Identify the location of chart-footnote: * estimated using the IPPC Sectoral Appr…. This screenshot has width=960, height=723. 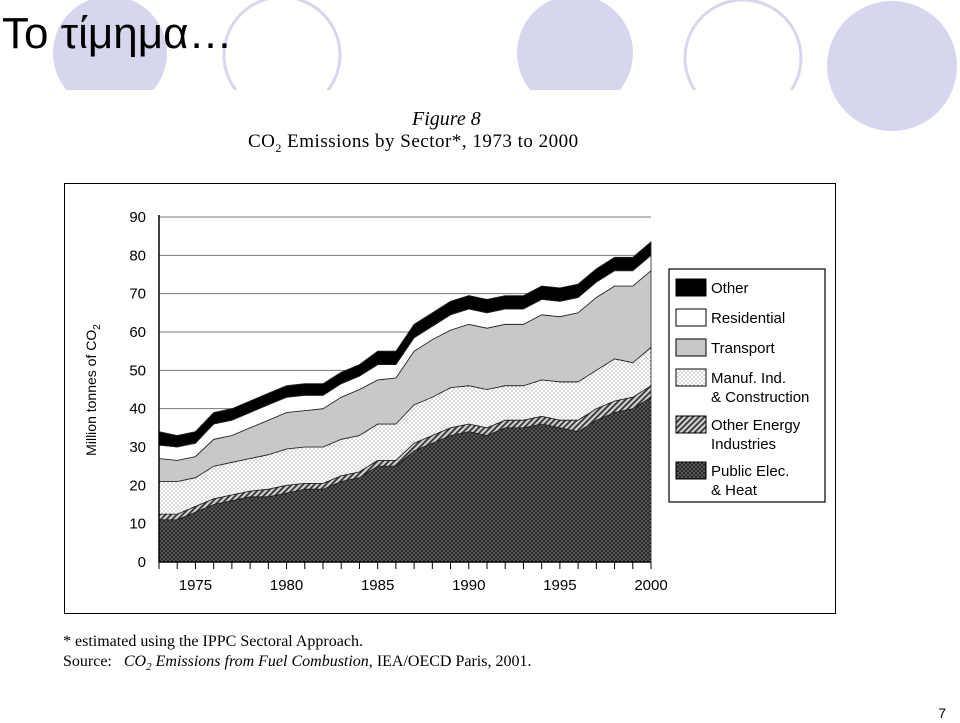
(213, 641).